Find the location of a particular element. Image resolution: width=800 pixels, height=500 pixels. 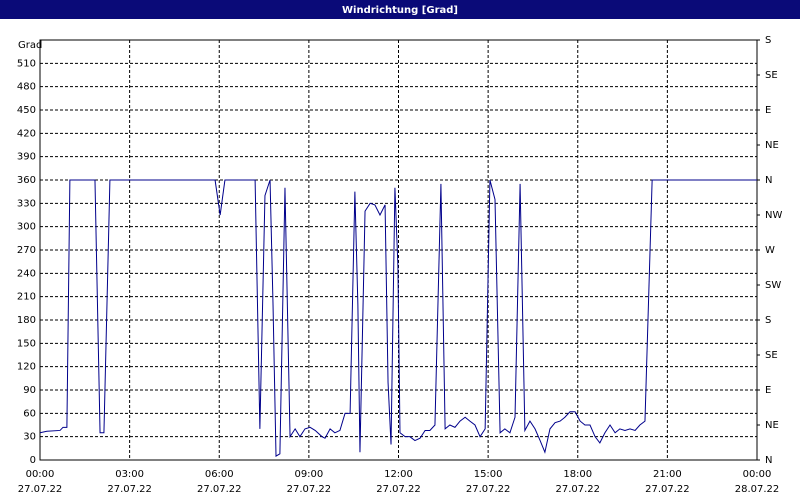

y-tick-label: 210 is located at coordinates (26, 297).